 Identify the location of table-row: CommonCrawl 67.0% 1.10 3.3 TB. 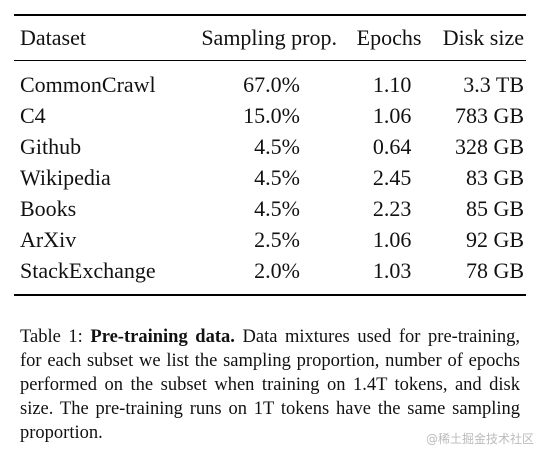
(270, 81).